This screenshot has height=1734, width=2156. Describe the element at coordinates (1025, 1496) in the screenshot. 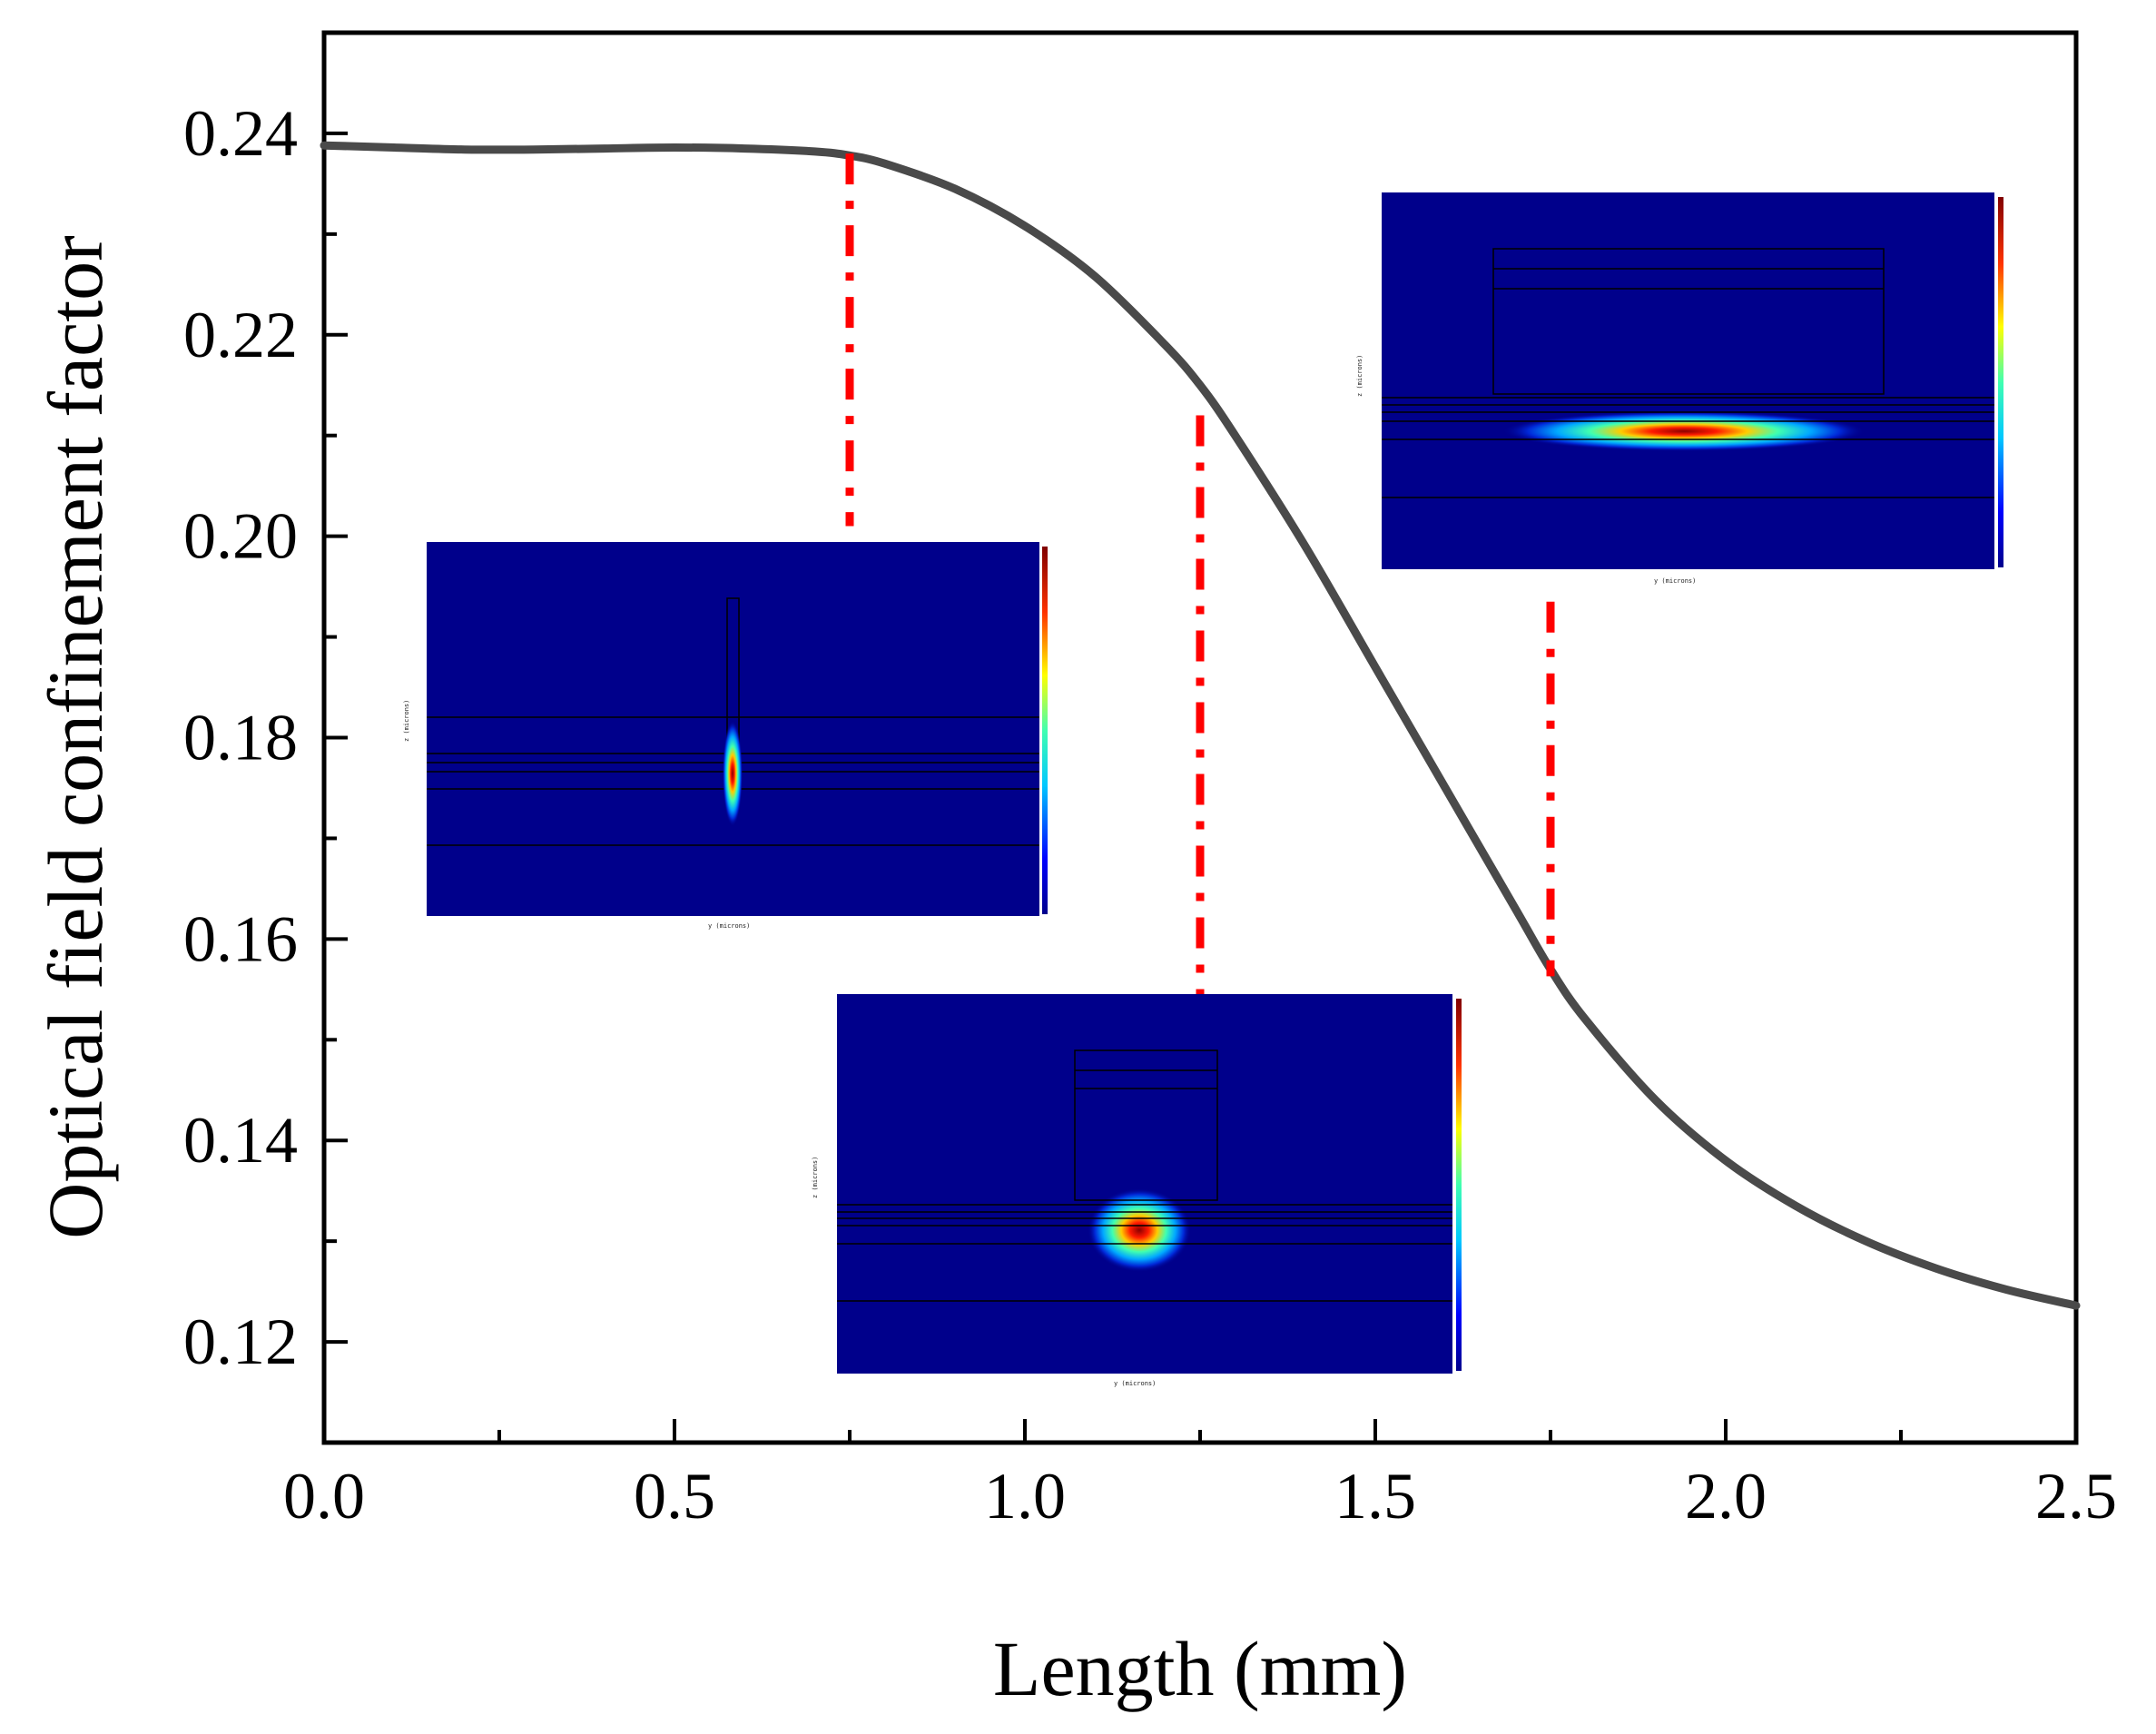

I see `x-tick-label: 1.0` at that location.